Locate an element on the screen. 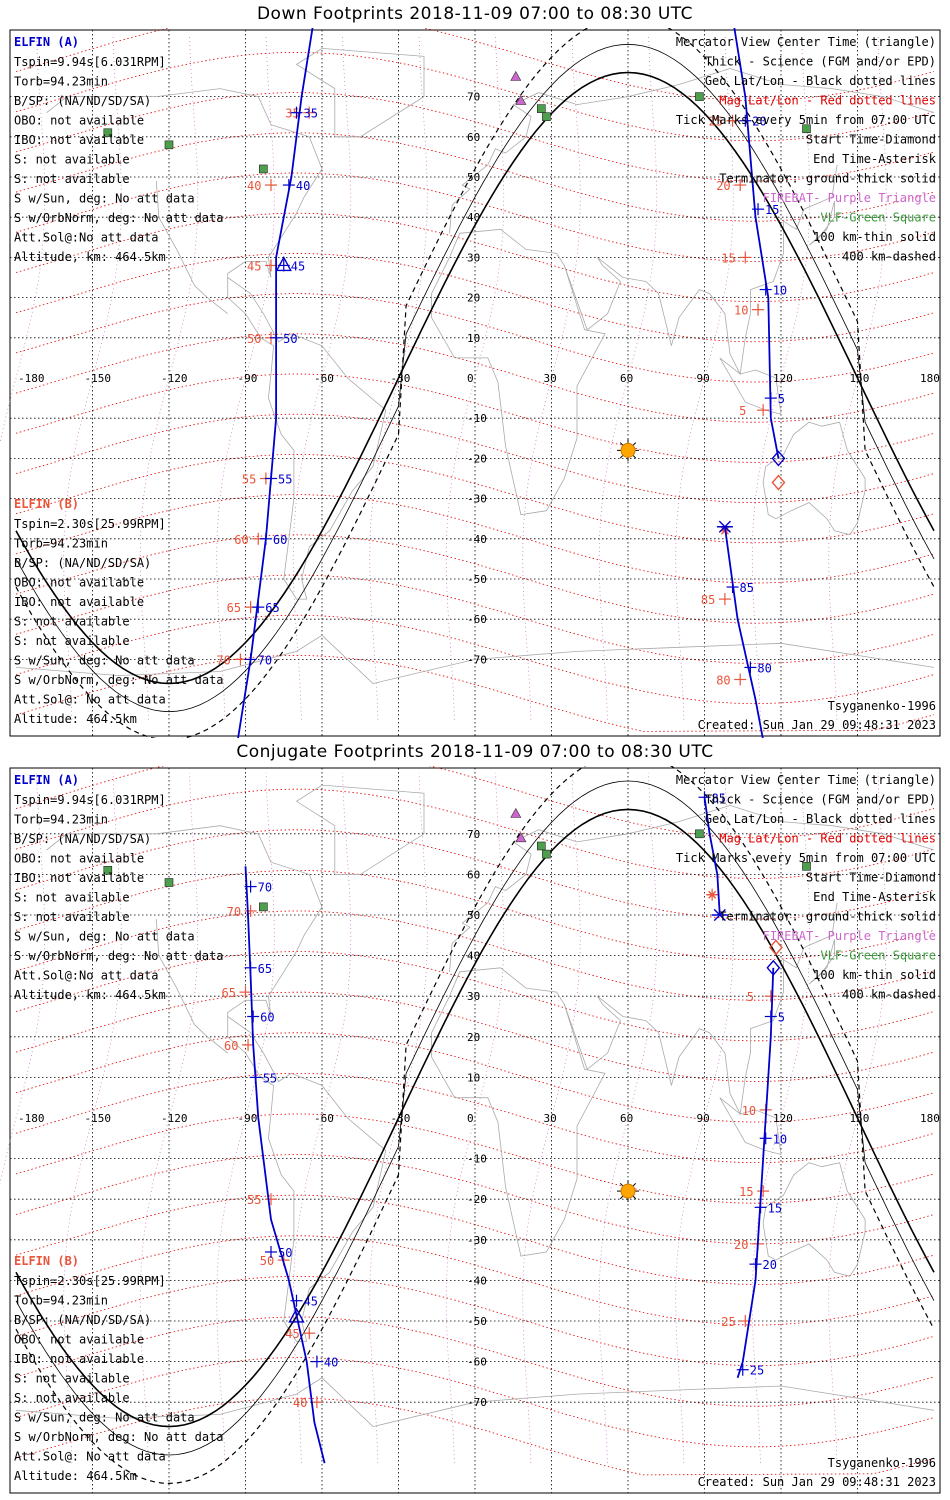 This screenshot has height=1500, width=950. legend-line: FIREBAT- Purple Triangle is located at coordinates (849, 936).